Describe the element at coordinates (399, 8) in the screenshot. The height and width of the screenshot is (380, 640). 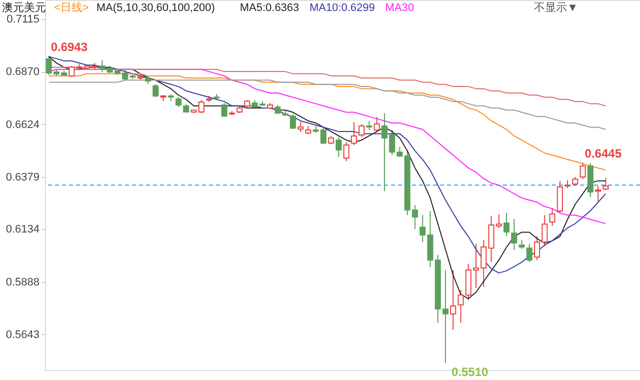
I see `text: MA30` at that location.